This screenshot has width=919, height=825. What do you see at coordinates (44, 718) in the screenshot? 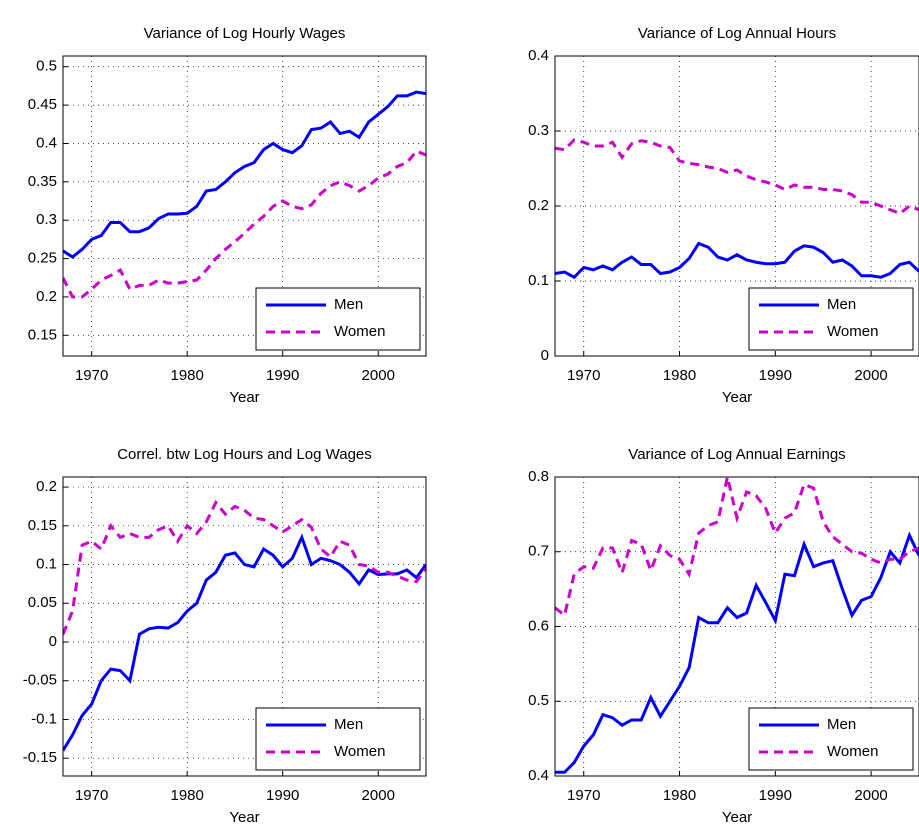
I see `y-tick-label: -0.1` at bounding box center [44, 718].